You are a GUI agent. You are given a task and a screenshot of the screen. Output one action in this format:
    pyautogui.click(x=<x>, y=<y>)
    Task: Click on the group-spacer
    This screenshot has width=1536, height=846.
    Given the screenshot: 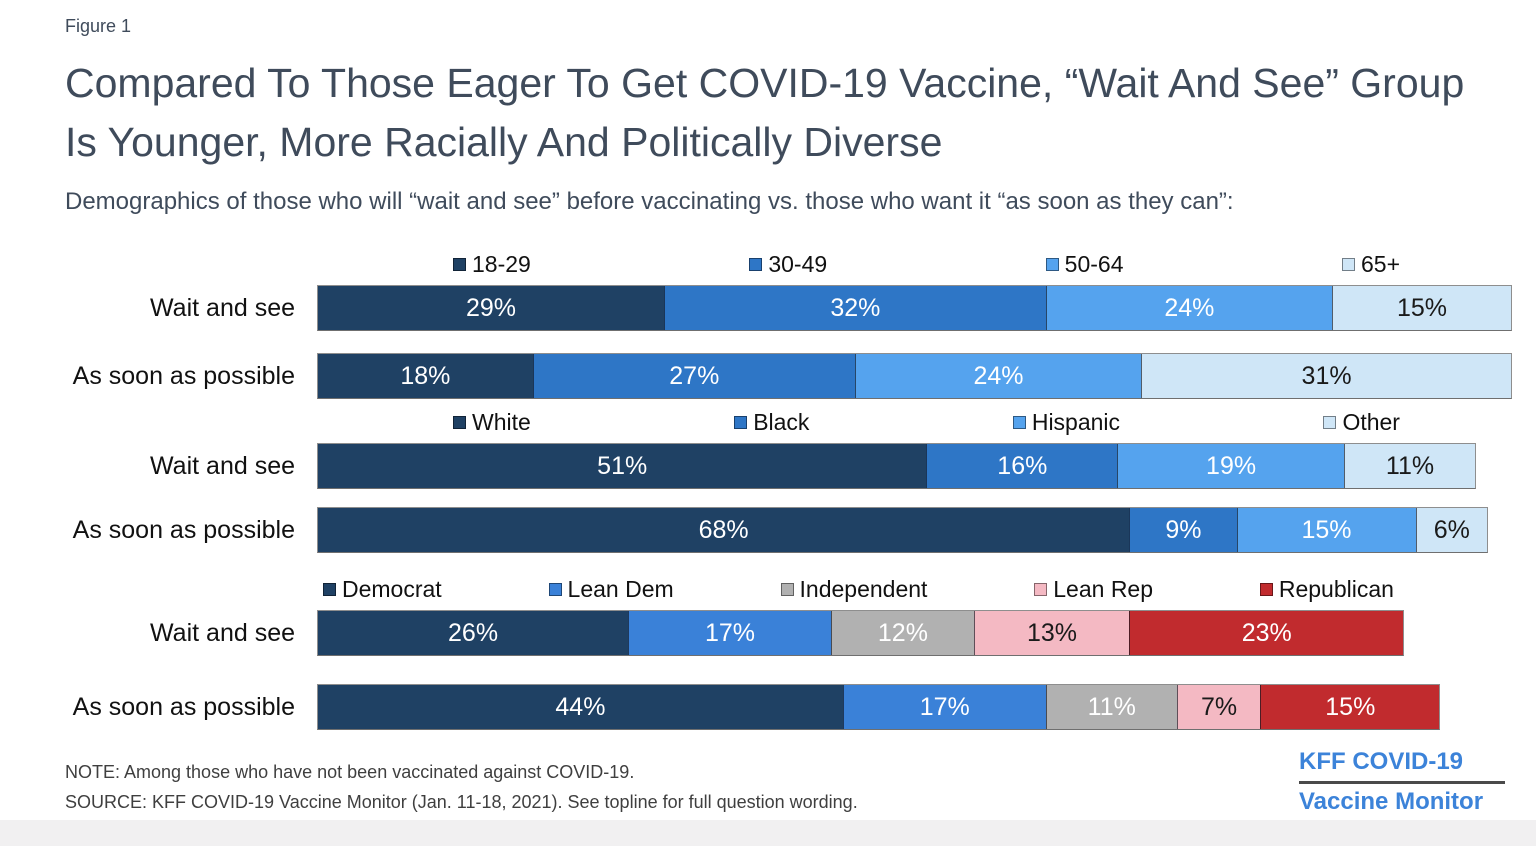 What is the action you would take?
    pyautogui.click(x=768, y=565)
    